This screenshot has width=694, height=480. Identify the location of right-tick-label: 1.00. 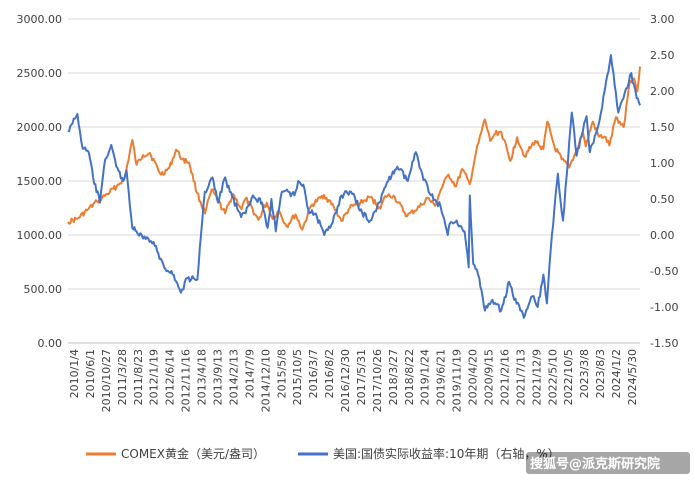
(662, 163).